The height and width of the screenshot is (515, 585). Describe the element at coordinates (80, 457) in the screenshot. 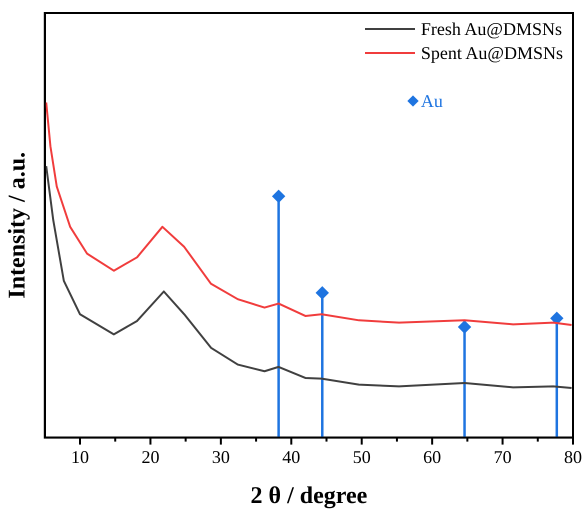

I see `x-tick-label: 10` at that location.